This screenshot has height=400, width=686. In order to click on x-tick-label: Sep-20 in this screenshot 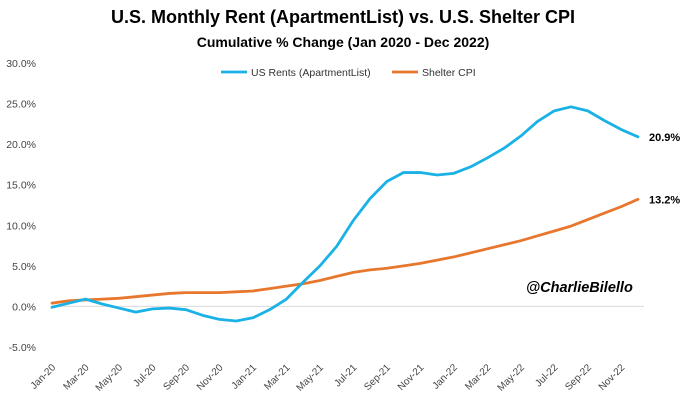, I will do `click(176, 377)`.